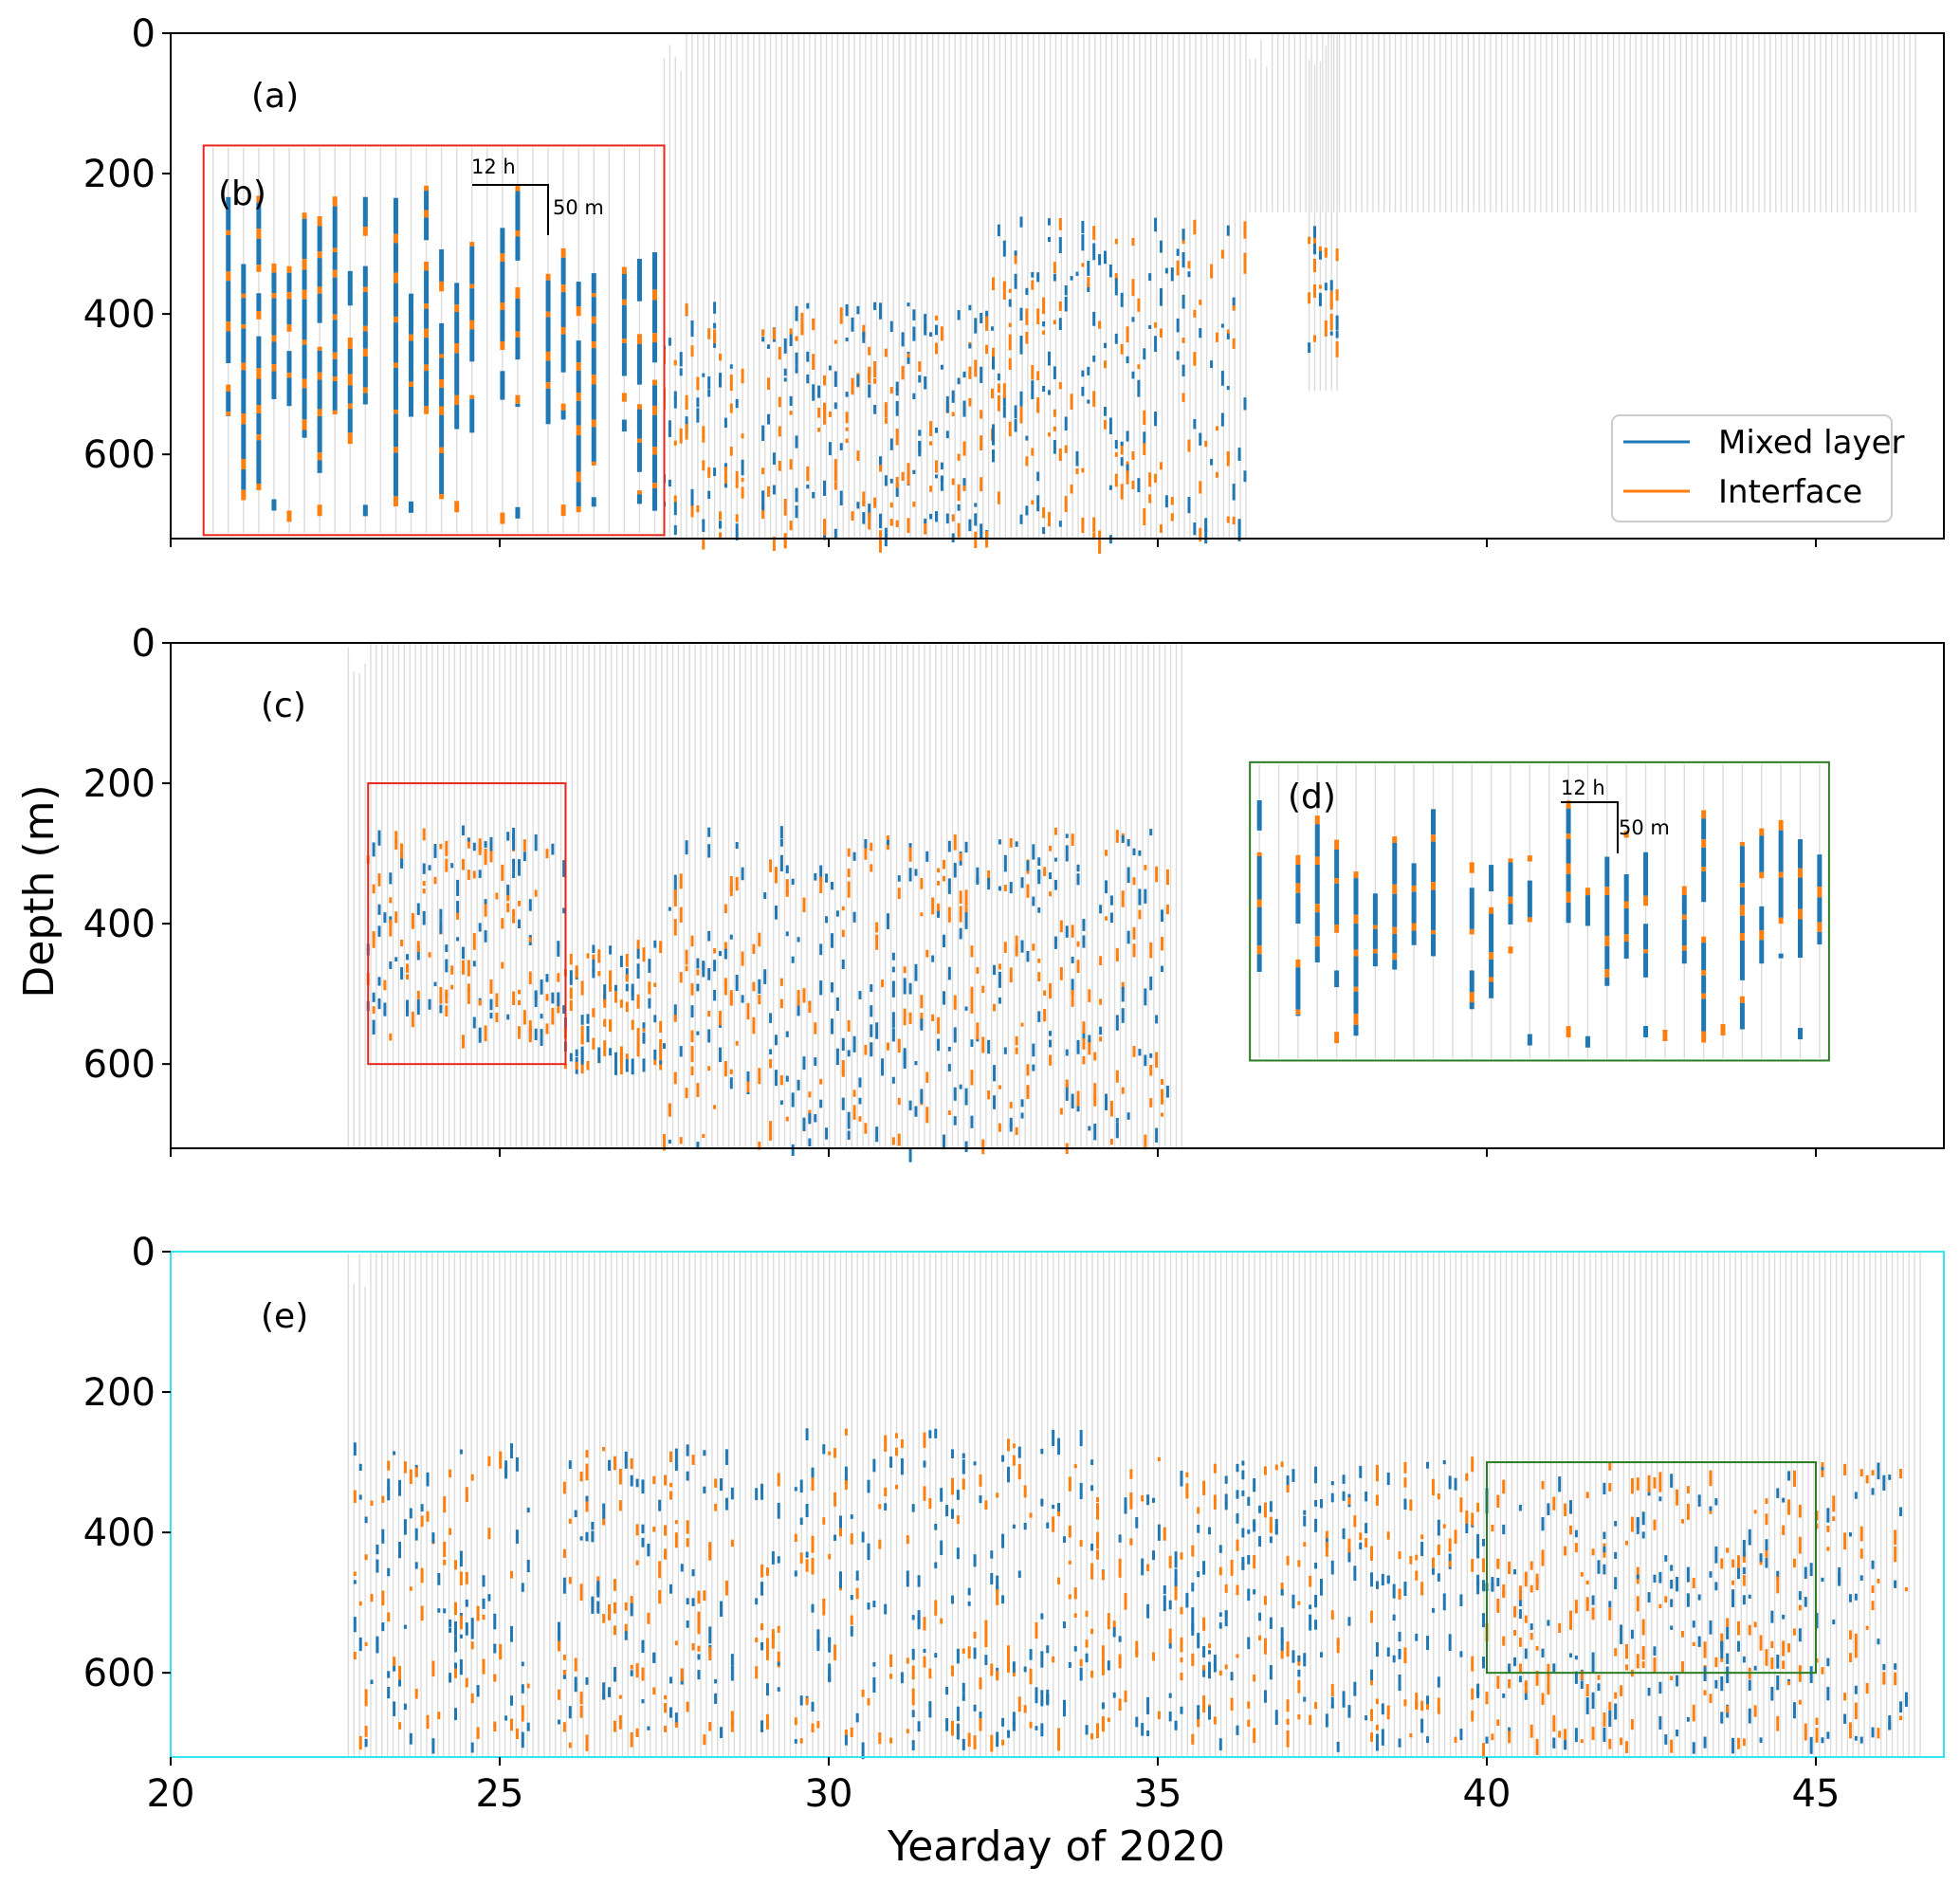 This screenshot has height=1886, width=1960. I want to click on scale-depth-d: 50 m, so click(1644, 827).